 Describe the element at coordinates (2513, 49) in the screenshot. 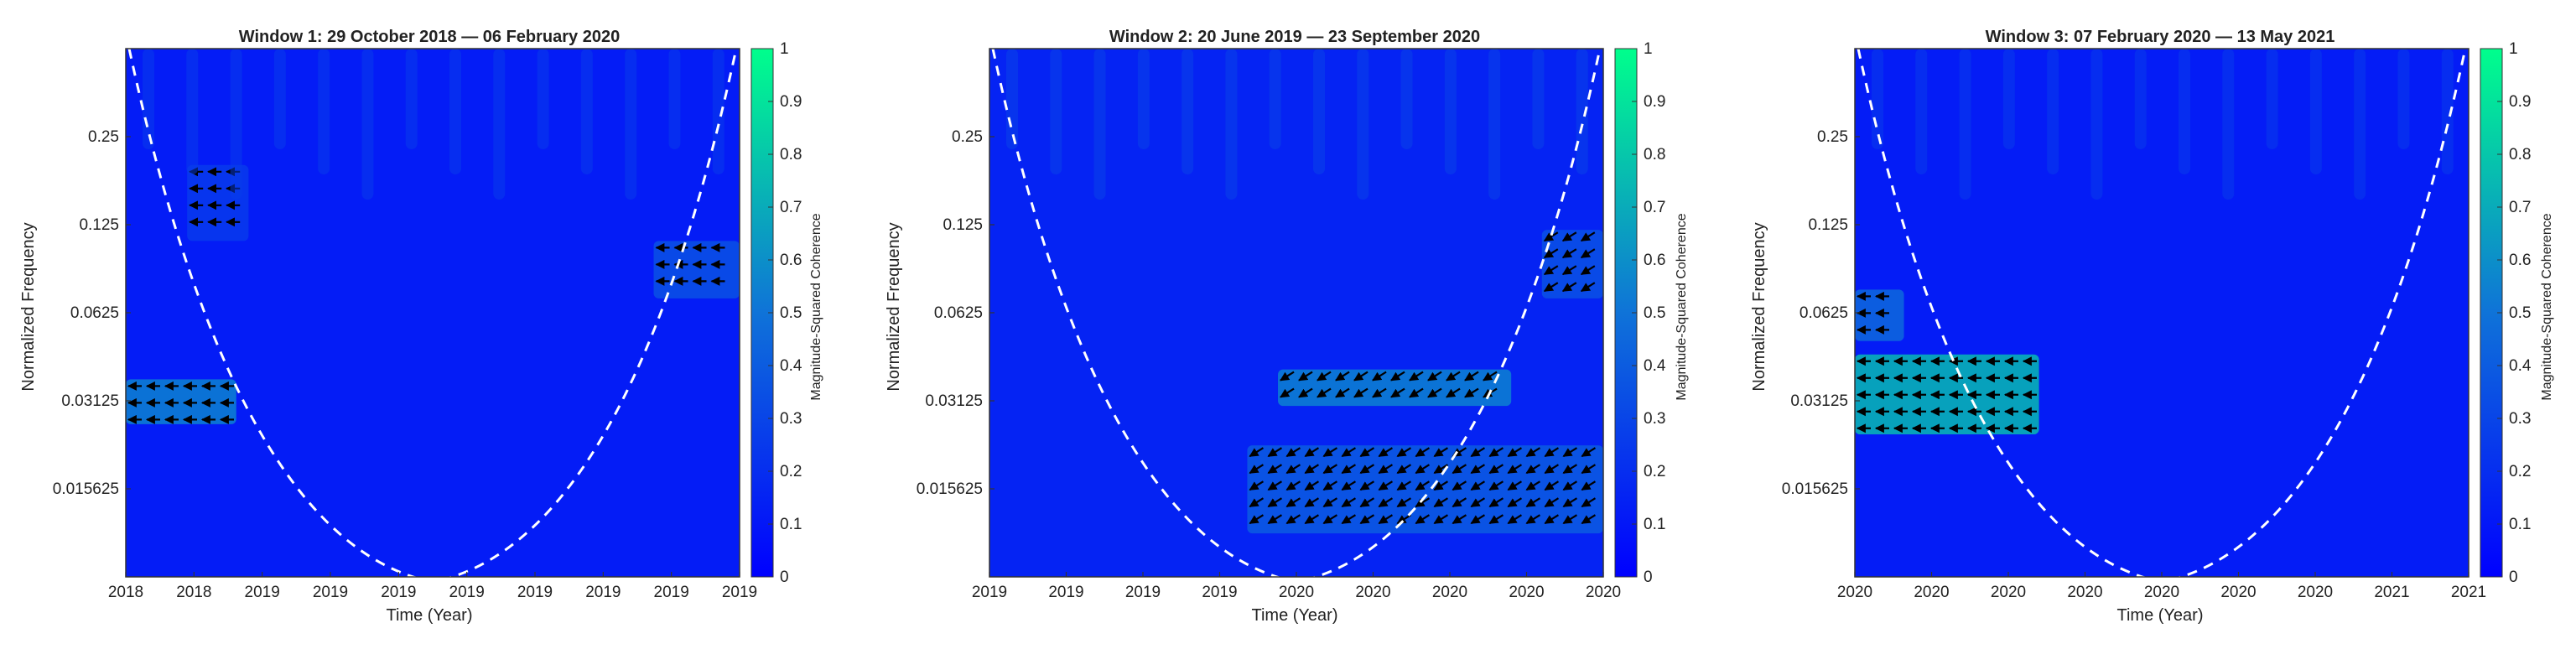

I see `colorbar-tick-label: 1` at that location.